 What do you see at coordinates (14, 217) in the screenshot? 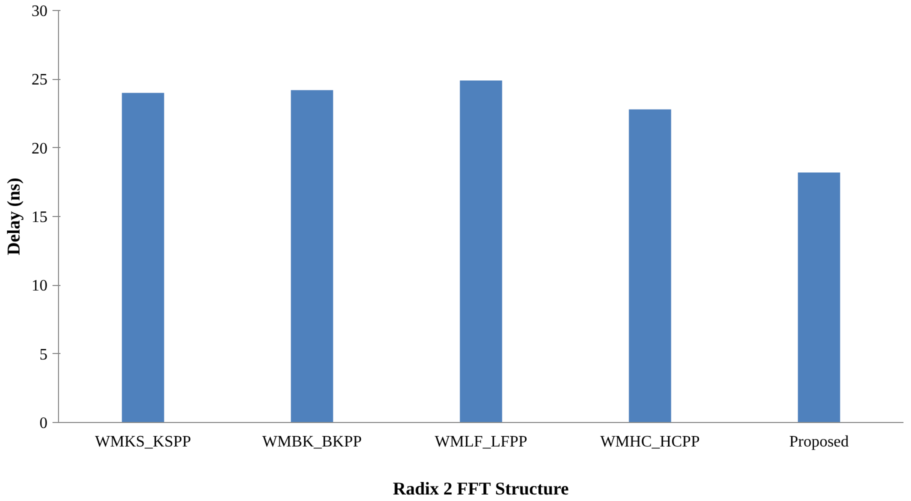
I see `y-axis-title: Delay (ns)` at bounding box center [14, 217].